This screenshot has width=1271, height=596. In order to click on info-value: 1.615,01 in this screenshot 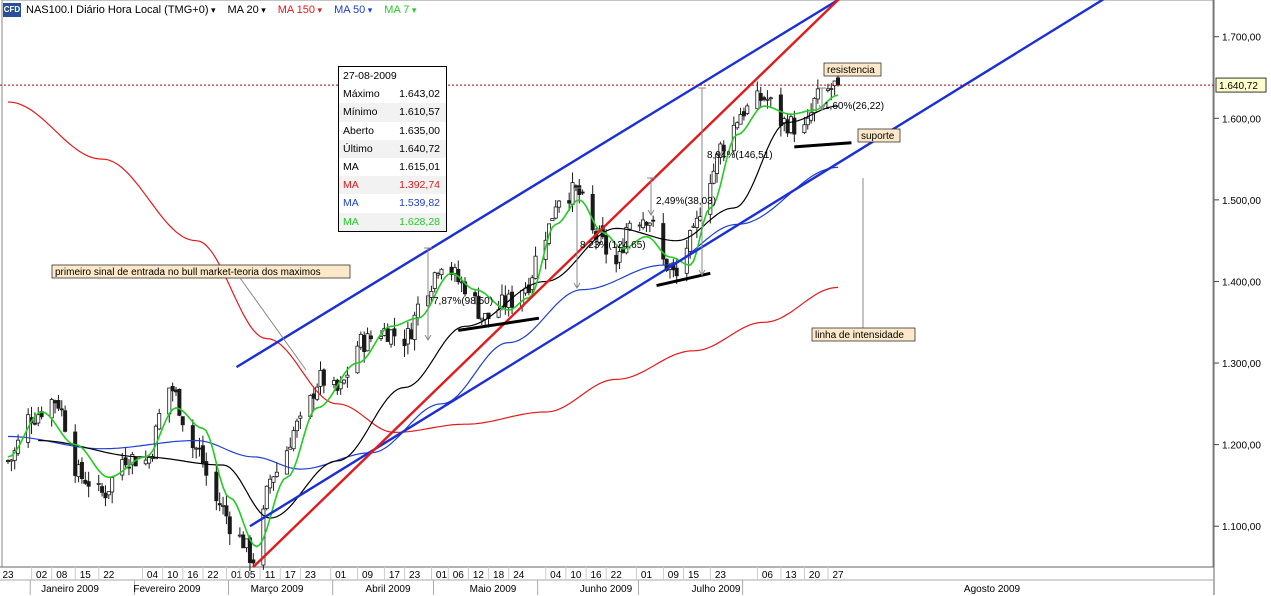, I will do `click(419, 166)`.